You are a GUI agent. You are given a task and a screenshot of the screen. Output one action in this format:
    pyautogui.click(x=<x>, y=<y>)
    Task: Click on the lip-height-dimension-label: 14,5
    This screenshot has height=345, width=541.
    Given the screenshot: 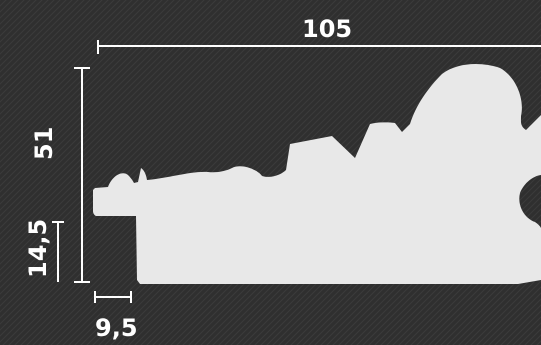 What is the action you would take?
    pyautogui.click(x=38, y=248)
    